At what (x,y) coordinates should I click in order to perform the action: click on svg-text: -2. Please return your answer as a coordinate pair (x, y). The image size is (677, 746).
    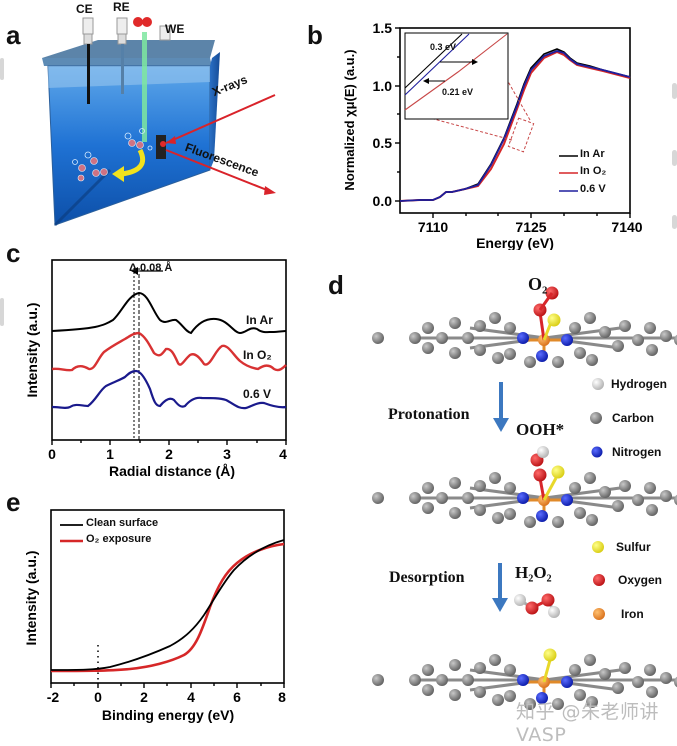
    Looking at the image, I should click on (53, 697).